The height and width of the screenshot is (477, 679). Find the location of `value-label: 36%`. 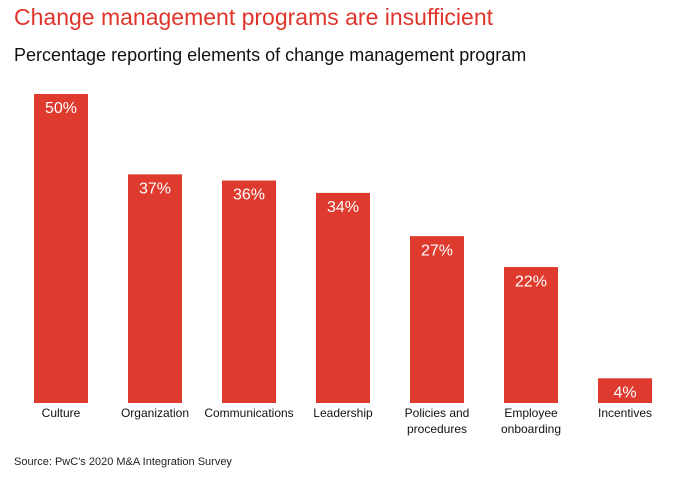

value-label: 36% is located at coordinates (249, 195).